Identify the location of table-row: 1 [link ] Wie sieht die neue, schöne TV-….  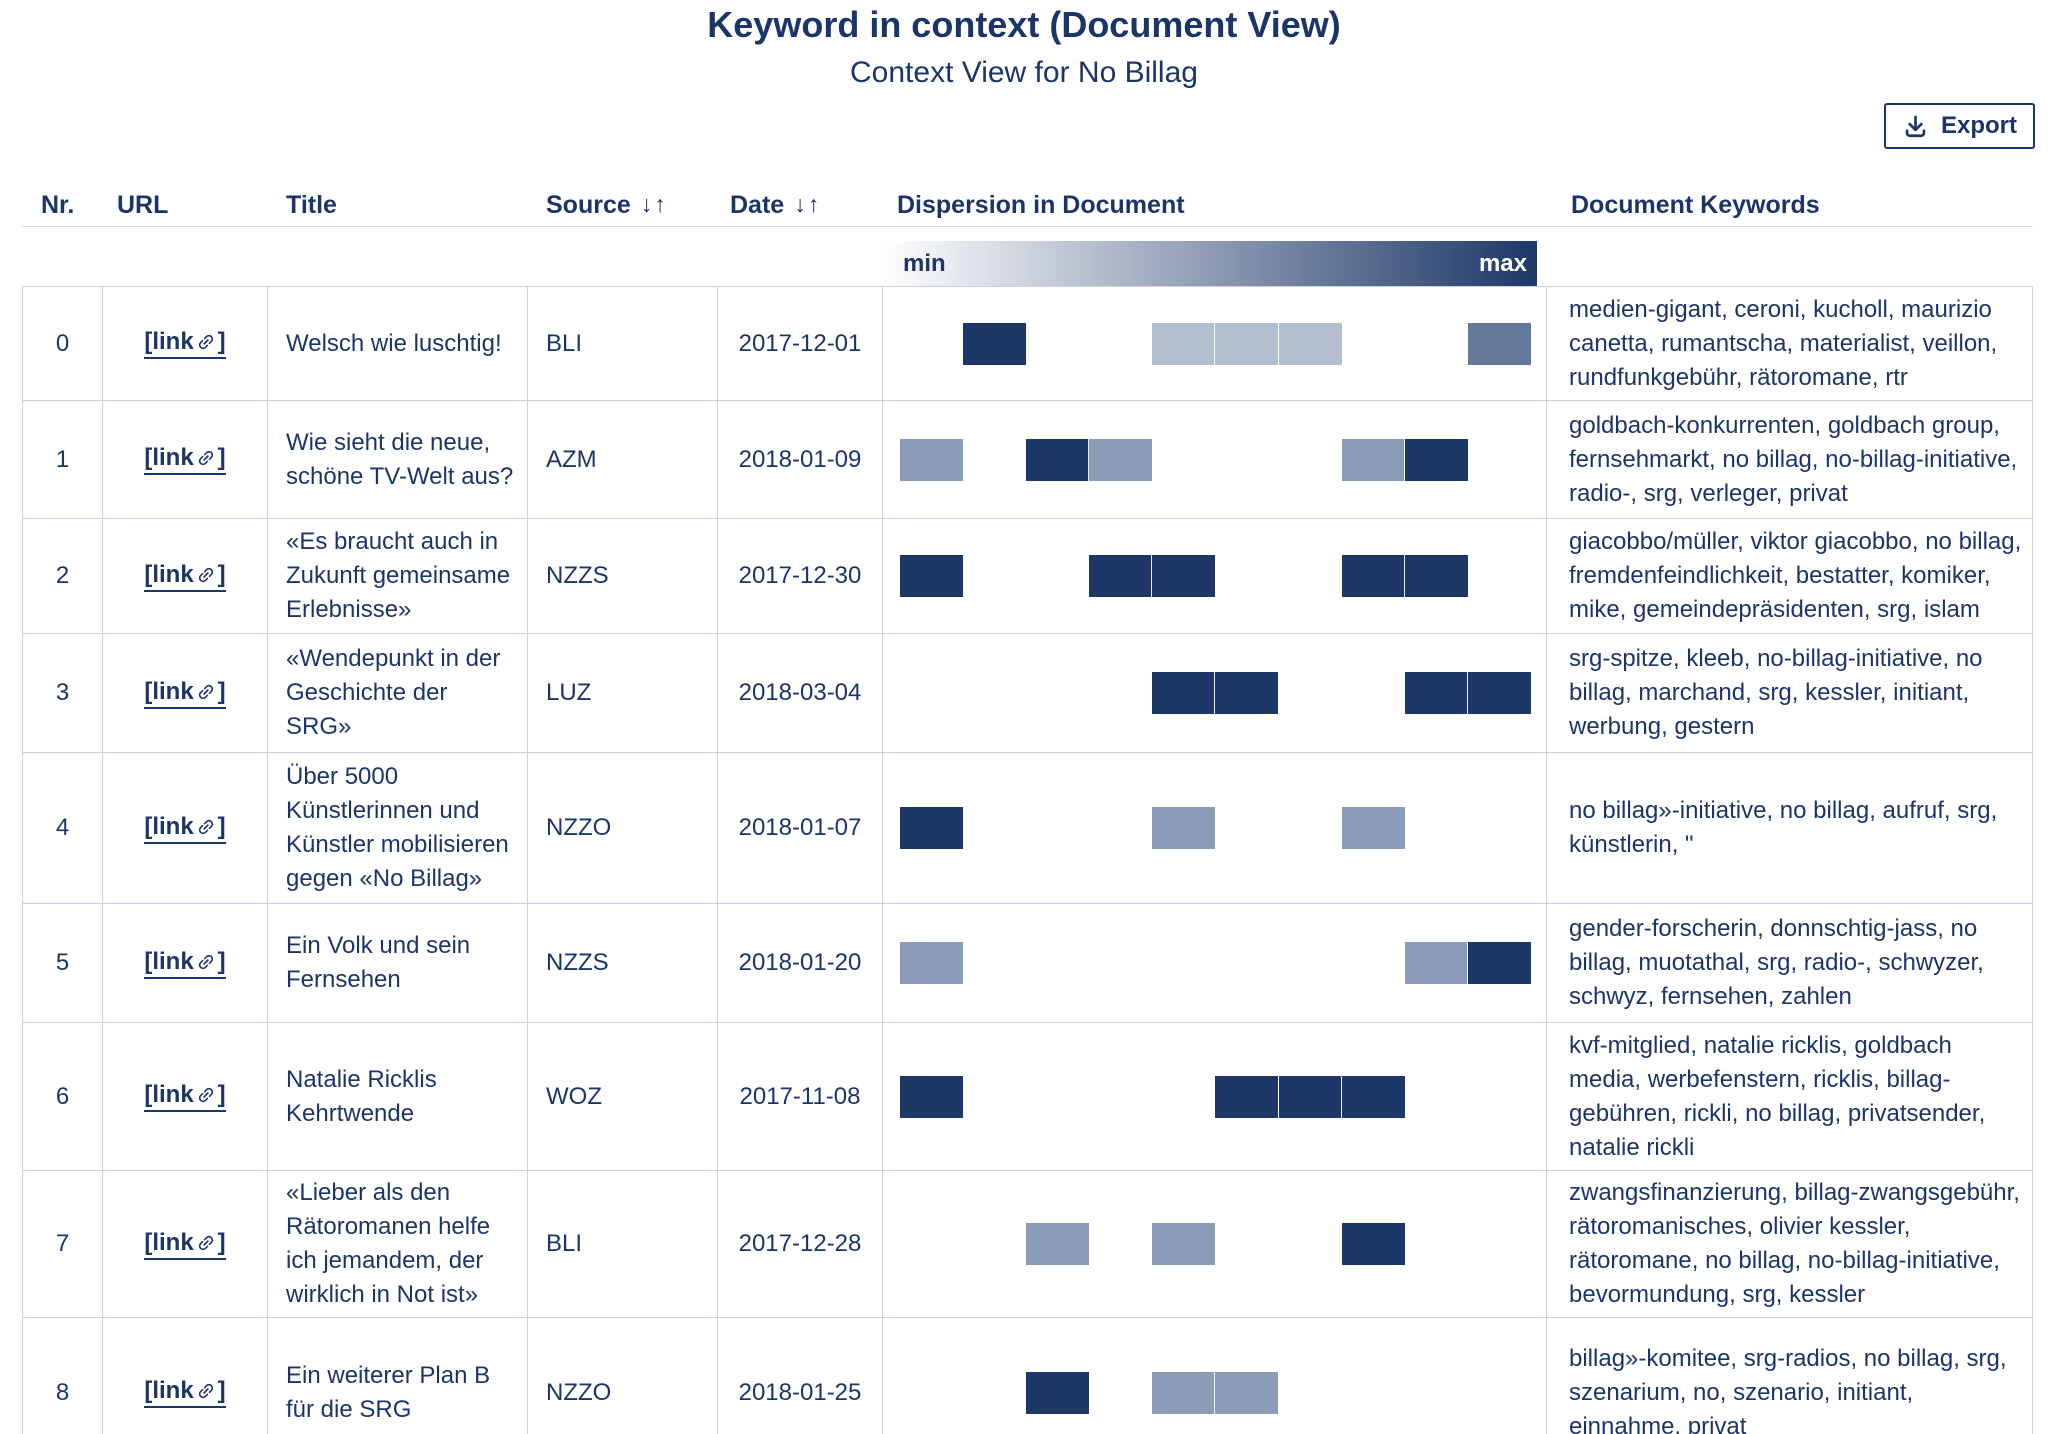
(1027, 460).